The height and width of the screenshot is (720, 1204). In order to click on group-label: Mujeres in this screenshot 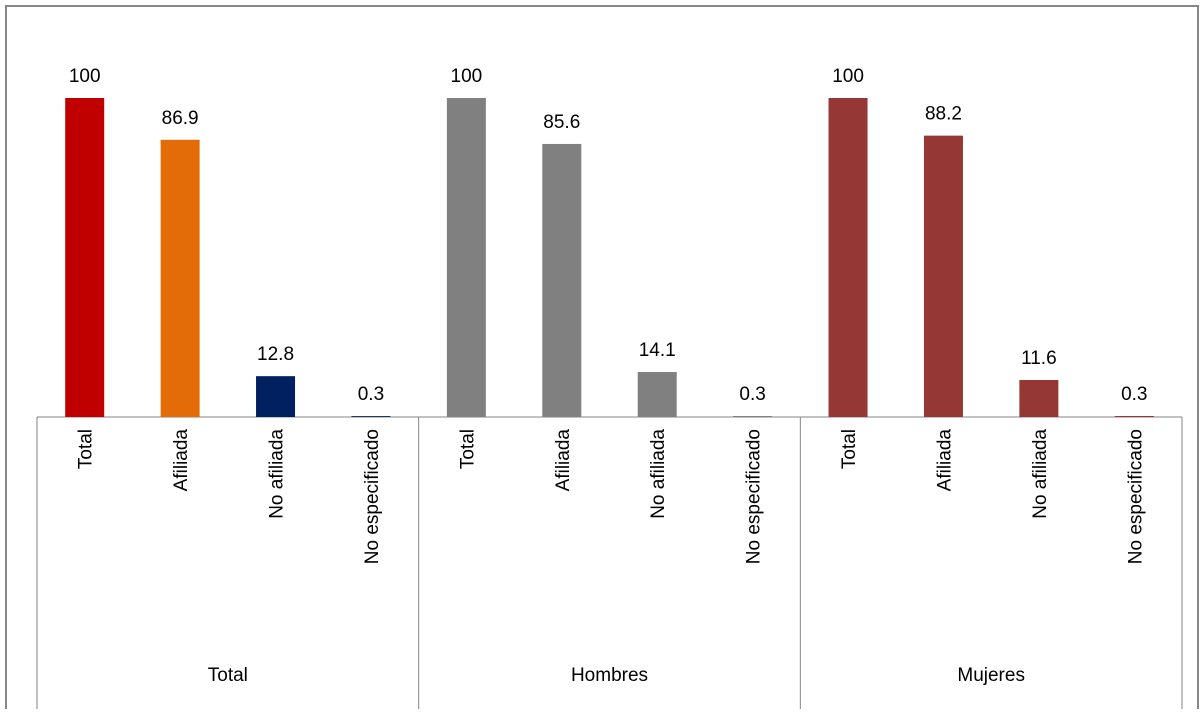, I will do `click(991, 675)`.